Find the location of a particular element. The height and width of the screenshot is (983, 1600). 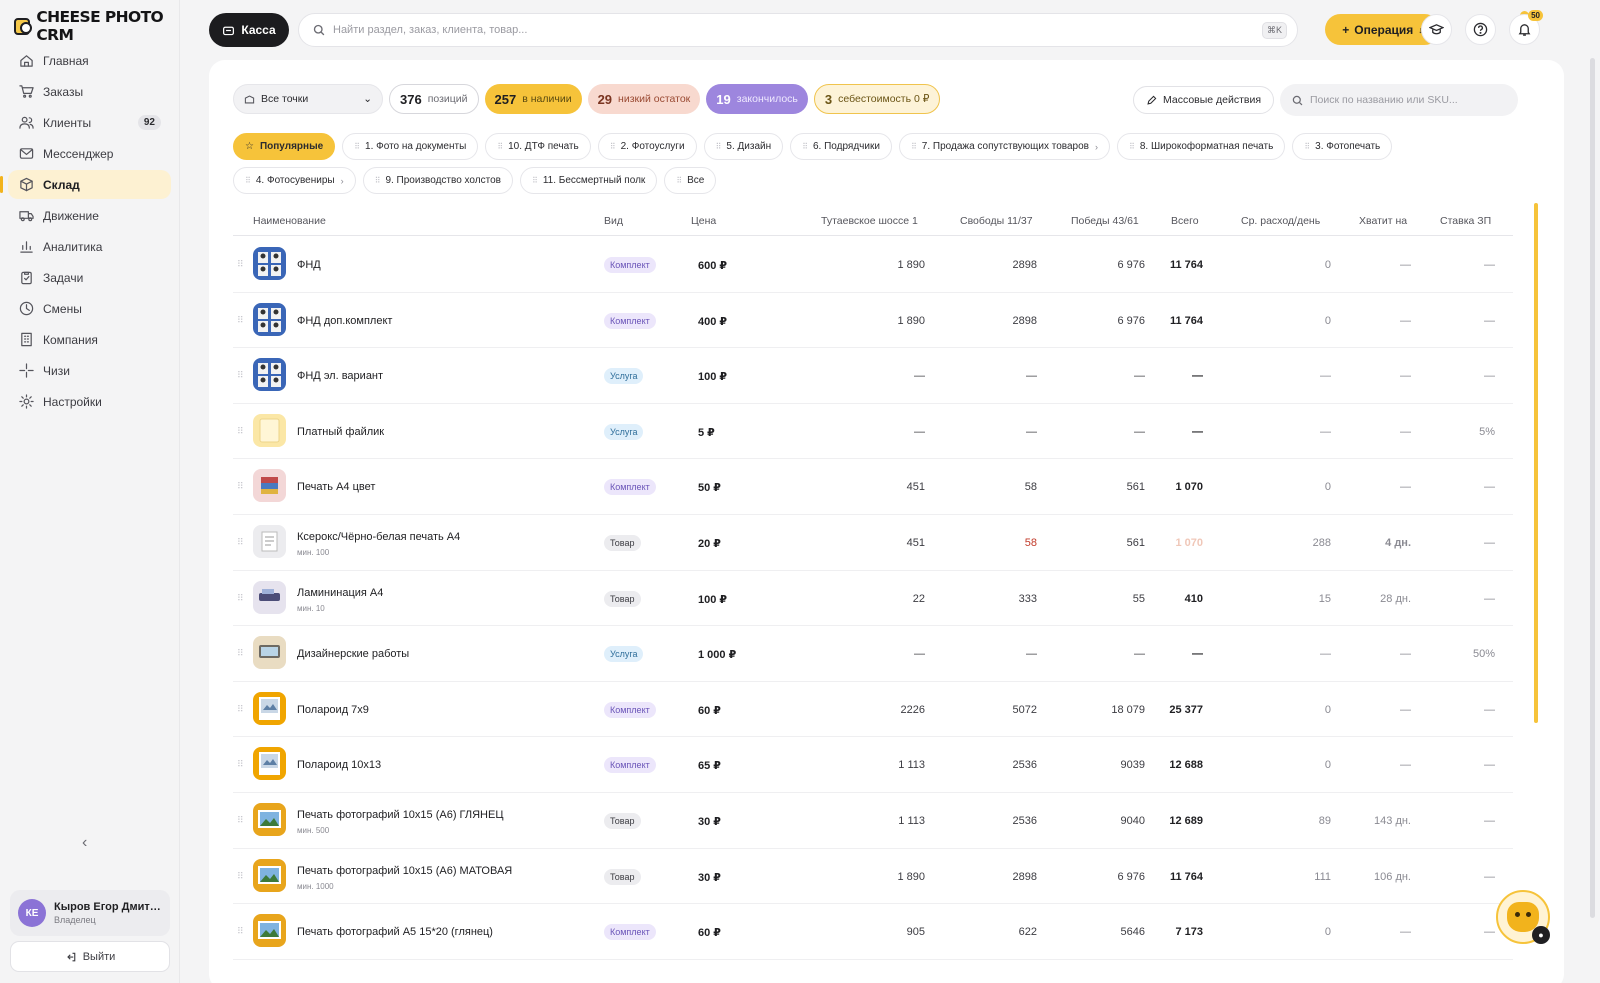

product-name: Ксерокс/Чёрно-белая печать А4 is located at coordinates (379, 536).